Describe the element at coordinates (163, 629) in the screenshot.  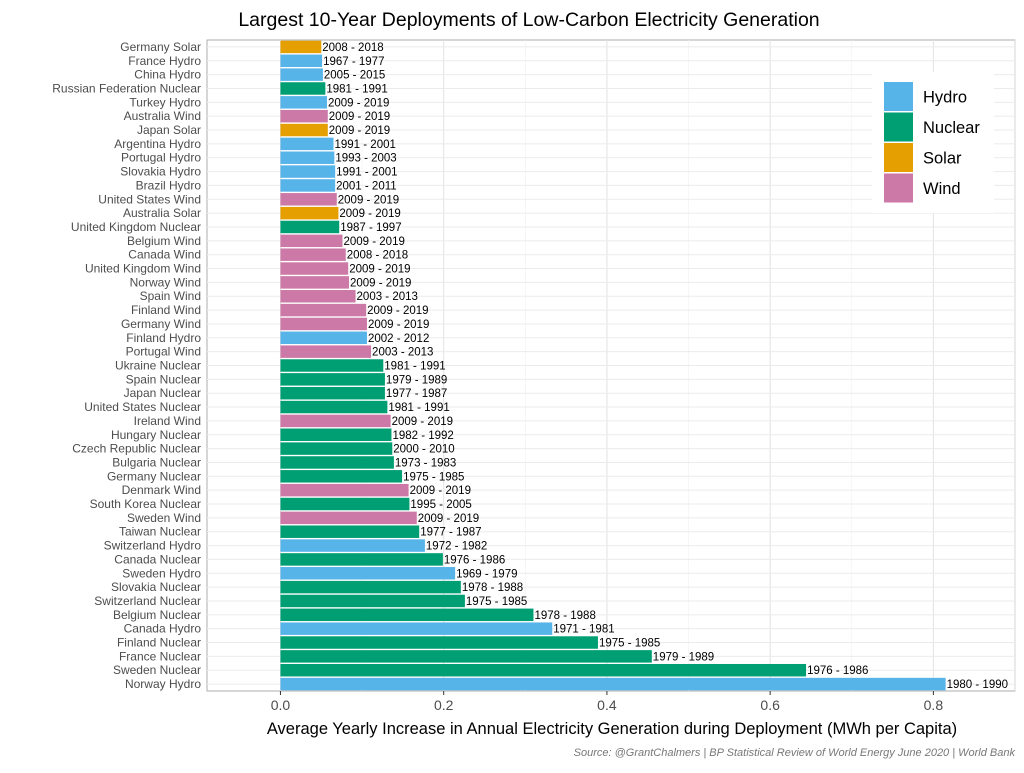
I see `category-label: Canada Hydro` at that location.